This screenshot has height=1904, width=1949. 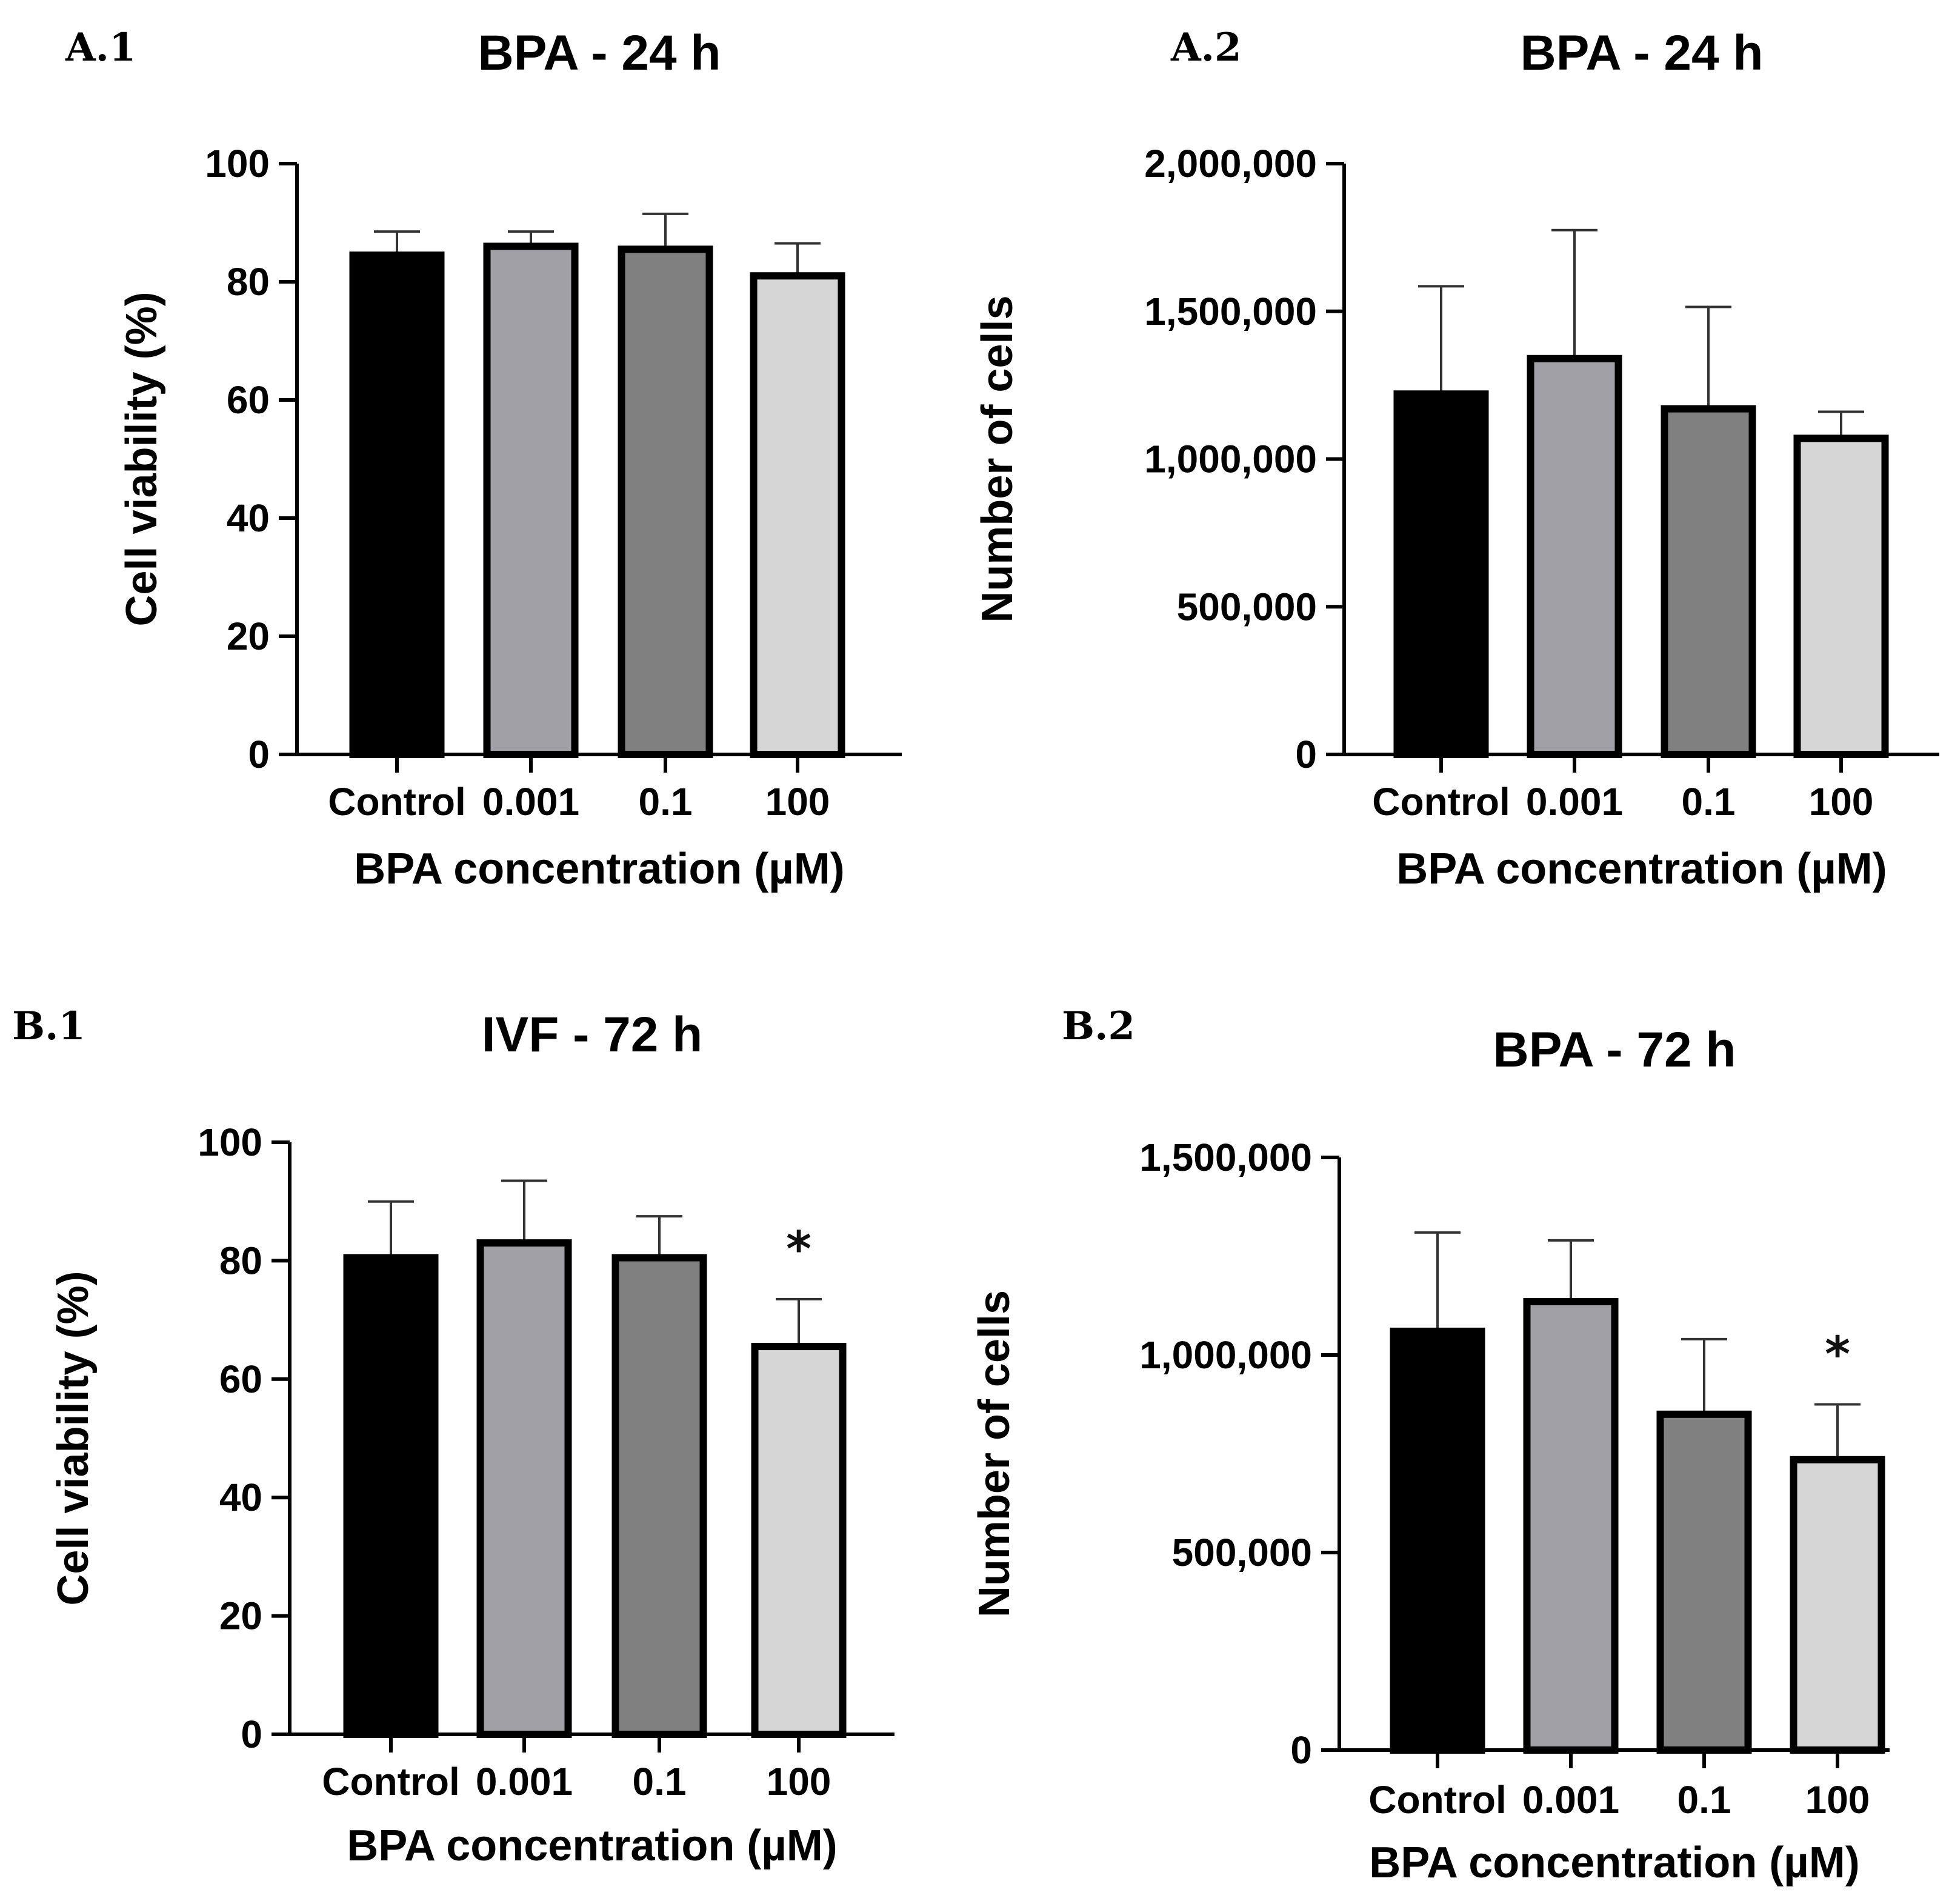 What do you see at coordinates (1230, 163) in the screenshot?
I see `y-tick-label: 2,000,000` at bounding box center [1230, 163].